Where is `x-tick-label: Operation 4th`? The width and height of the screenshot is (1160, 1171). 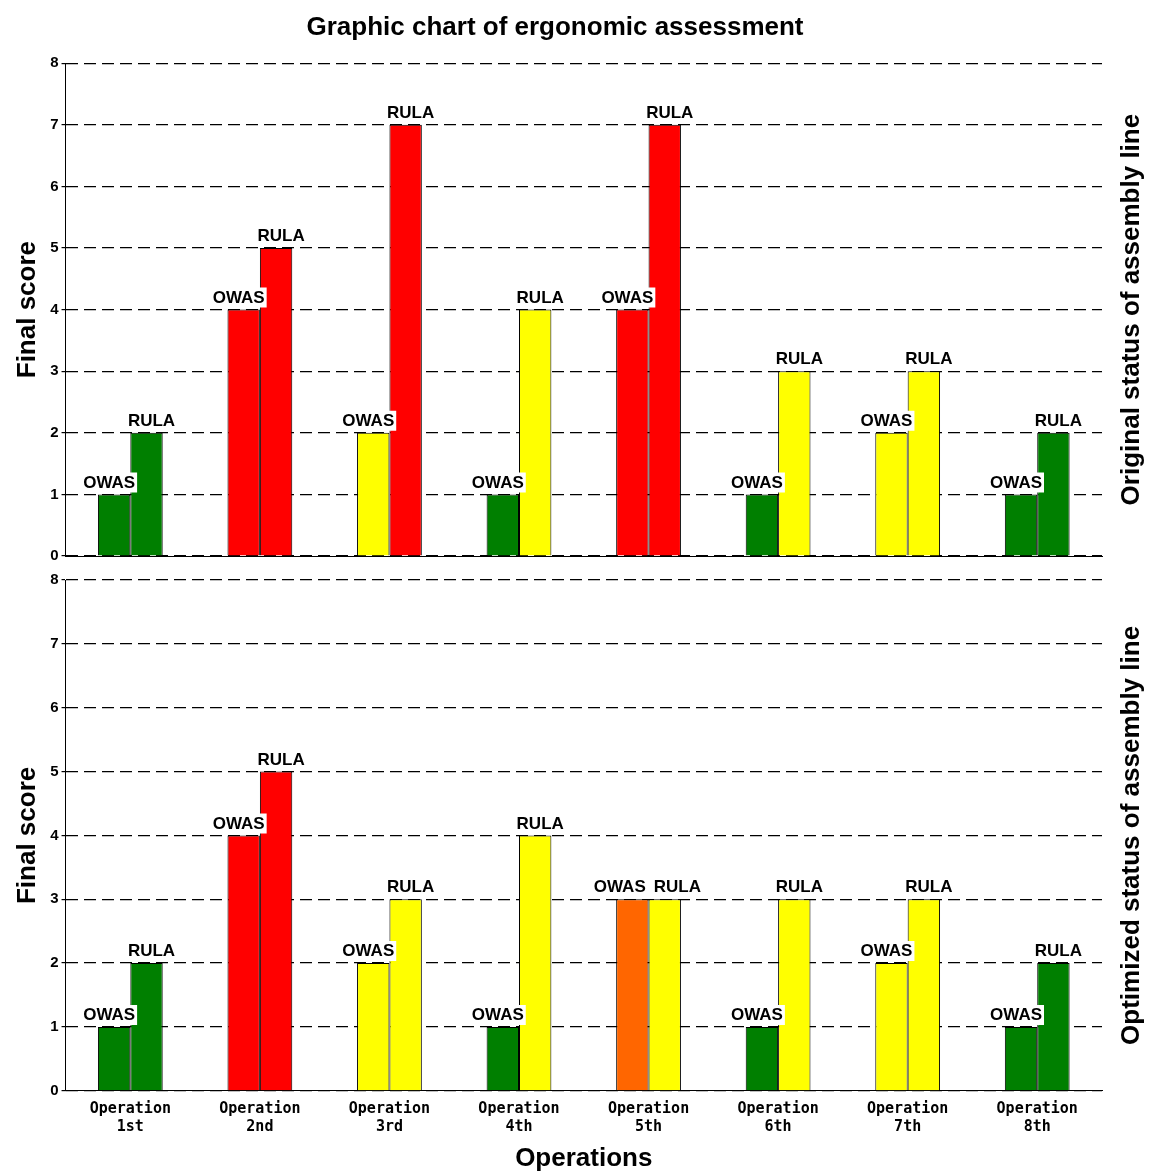 x-tick-label: Operation 4th is located at coordinates (519, 1116).